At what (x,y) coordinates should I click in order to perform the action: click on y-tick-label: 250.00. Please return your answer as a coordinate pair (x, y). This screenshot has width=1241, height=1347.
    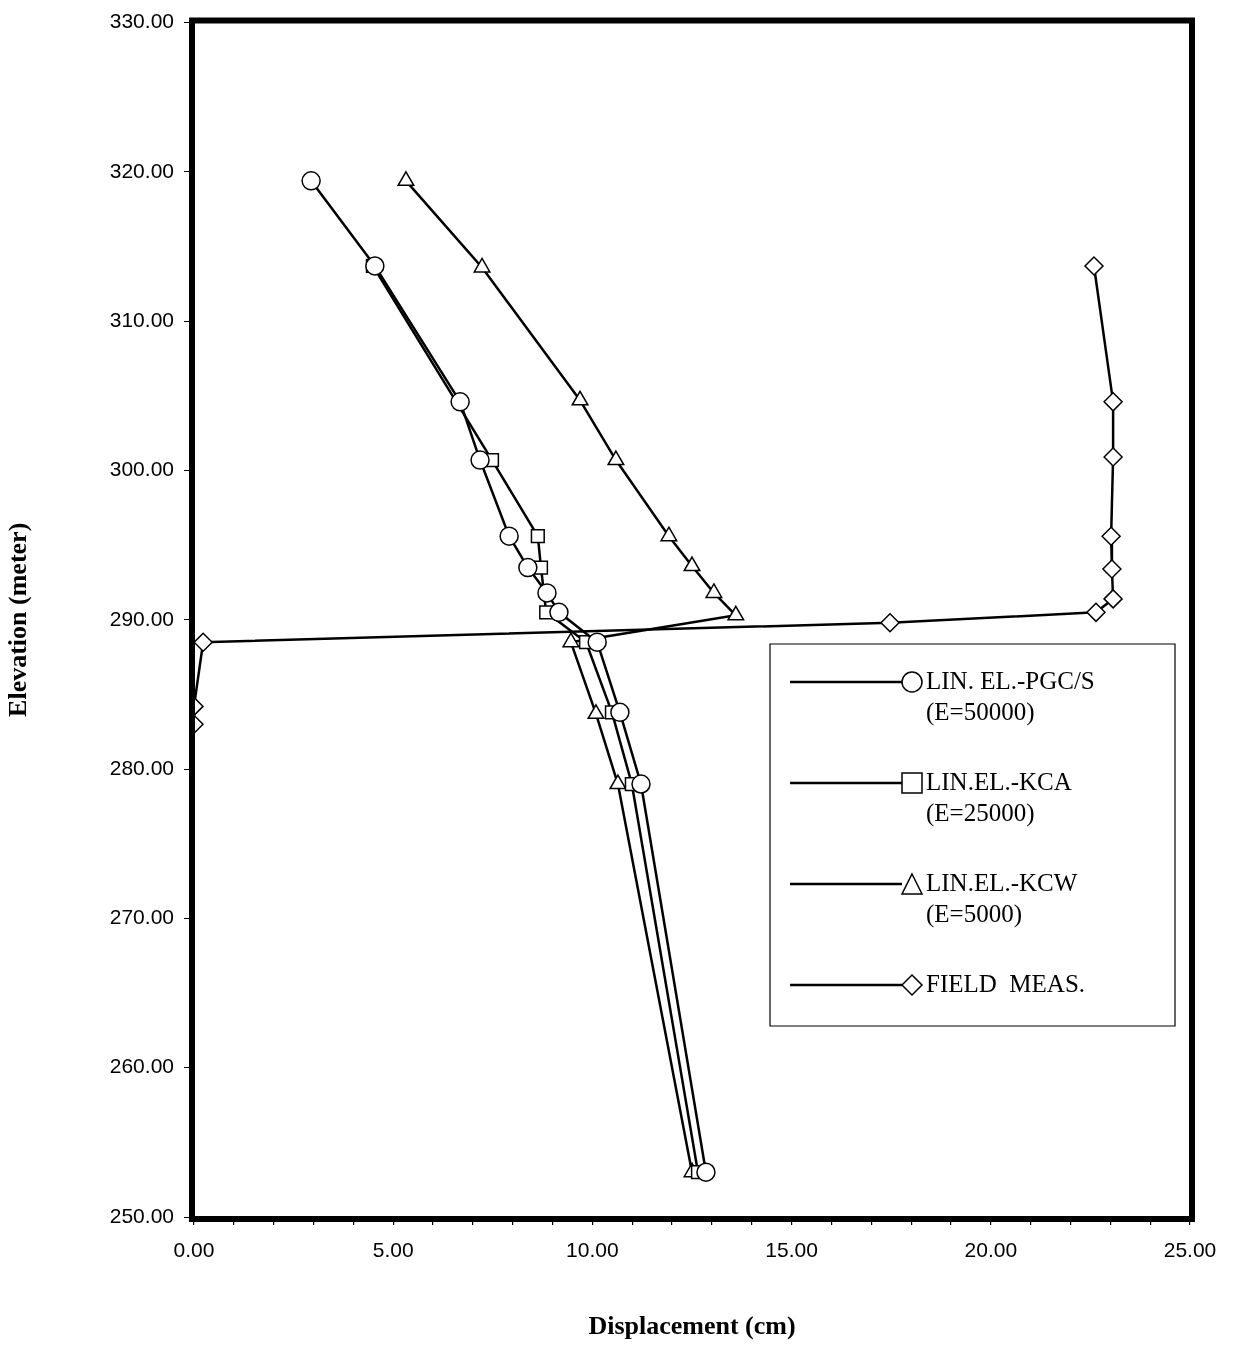
    Looking at the image, I should click on (141, 1215).